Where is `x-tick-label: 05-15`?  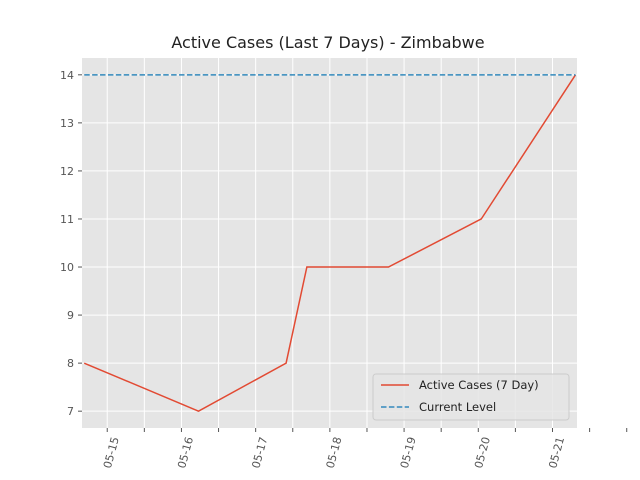 x-tick-label: 05-15 is located at coordinates (111, 452).